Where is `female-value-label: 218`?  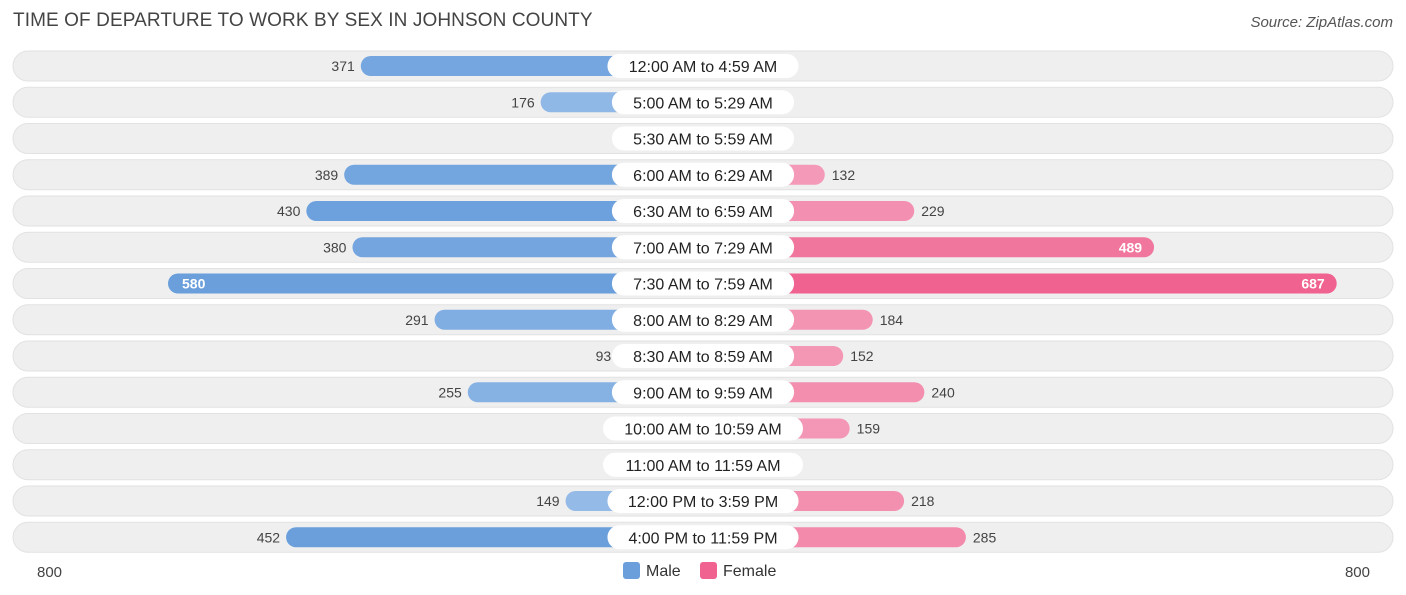 female-value-label: 218 is located at coordinates (923, 501).